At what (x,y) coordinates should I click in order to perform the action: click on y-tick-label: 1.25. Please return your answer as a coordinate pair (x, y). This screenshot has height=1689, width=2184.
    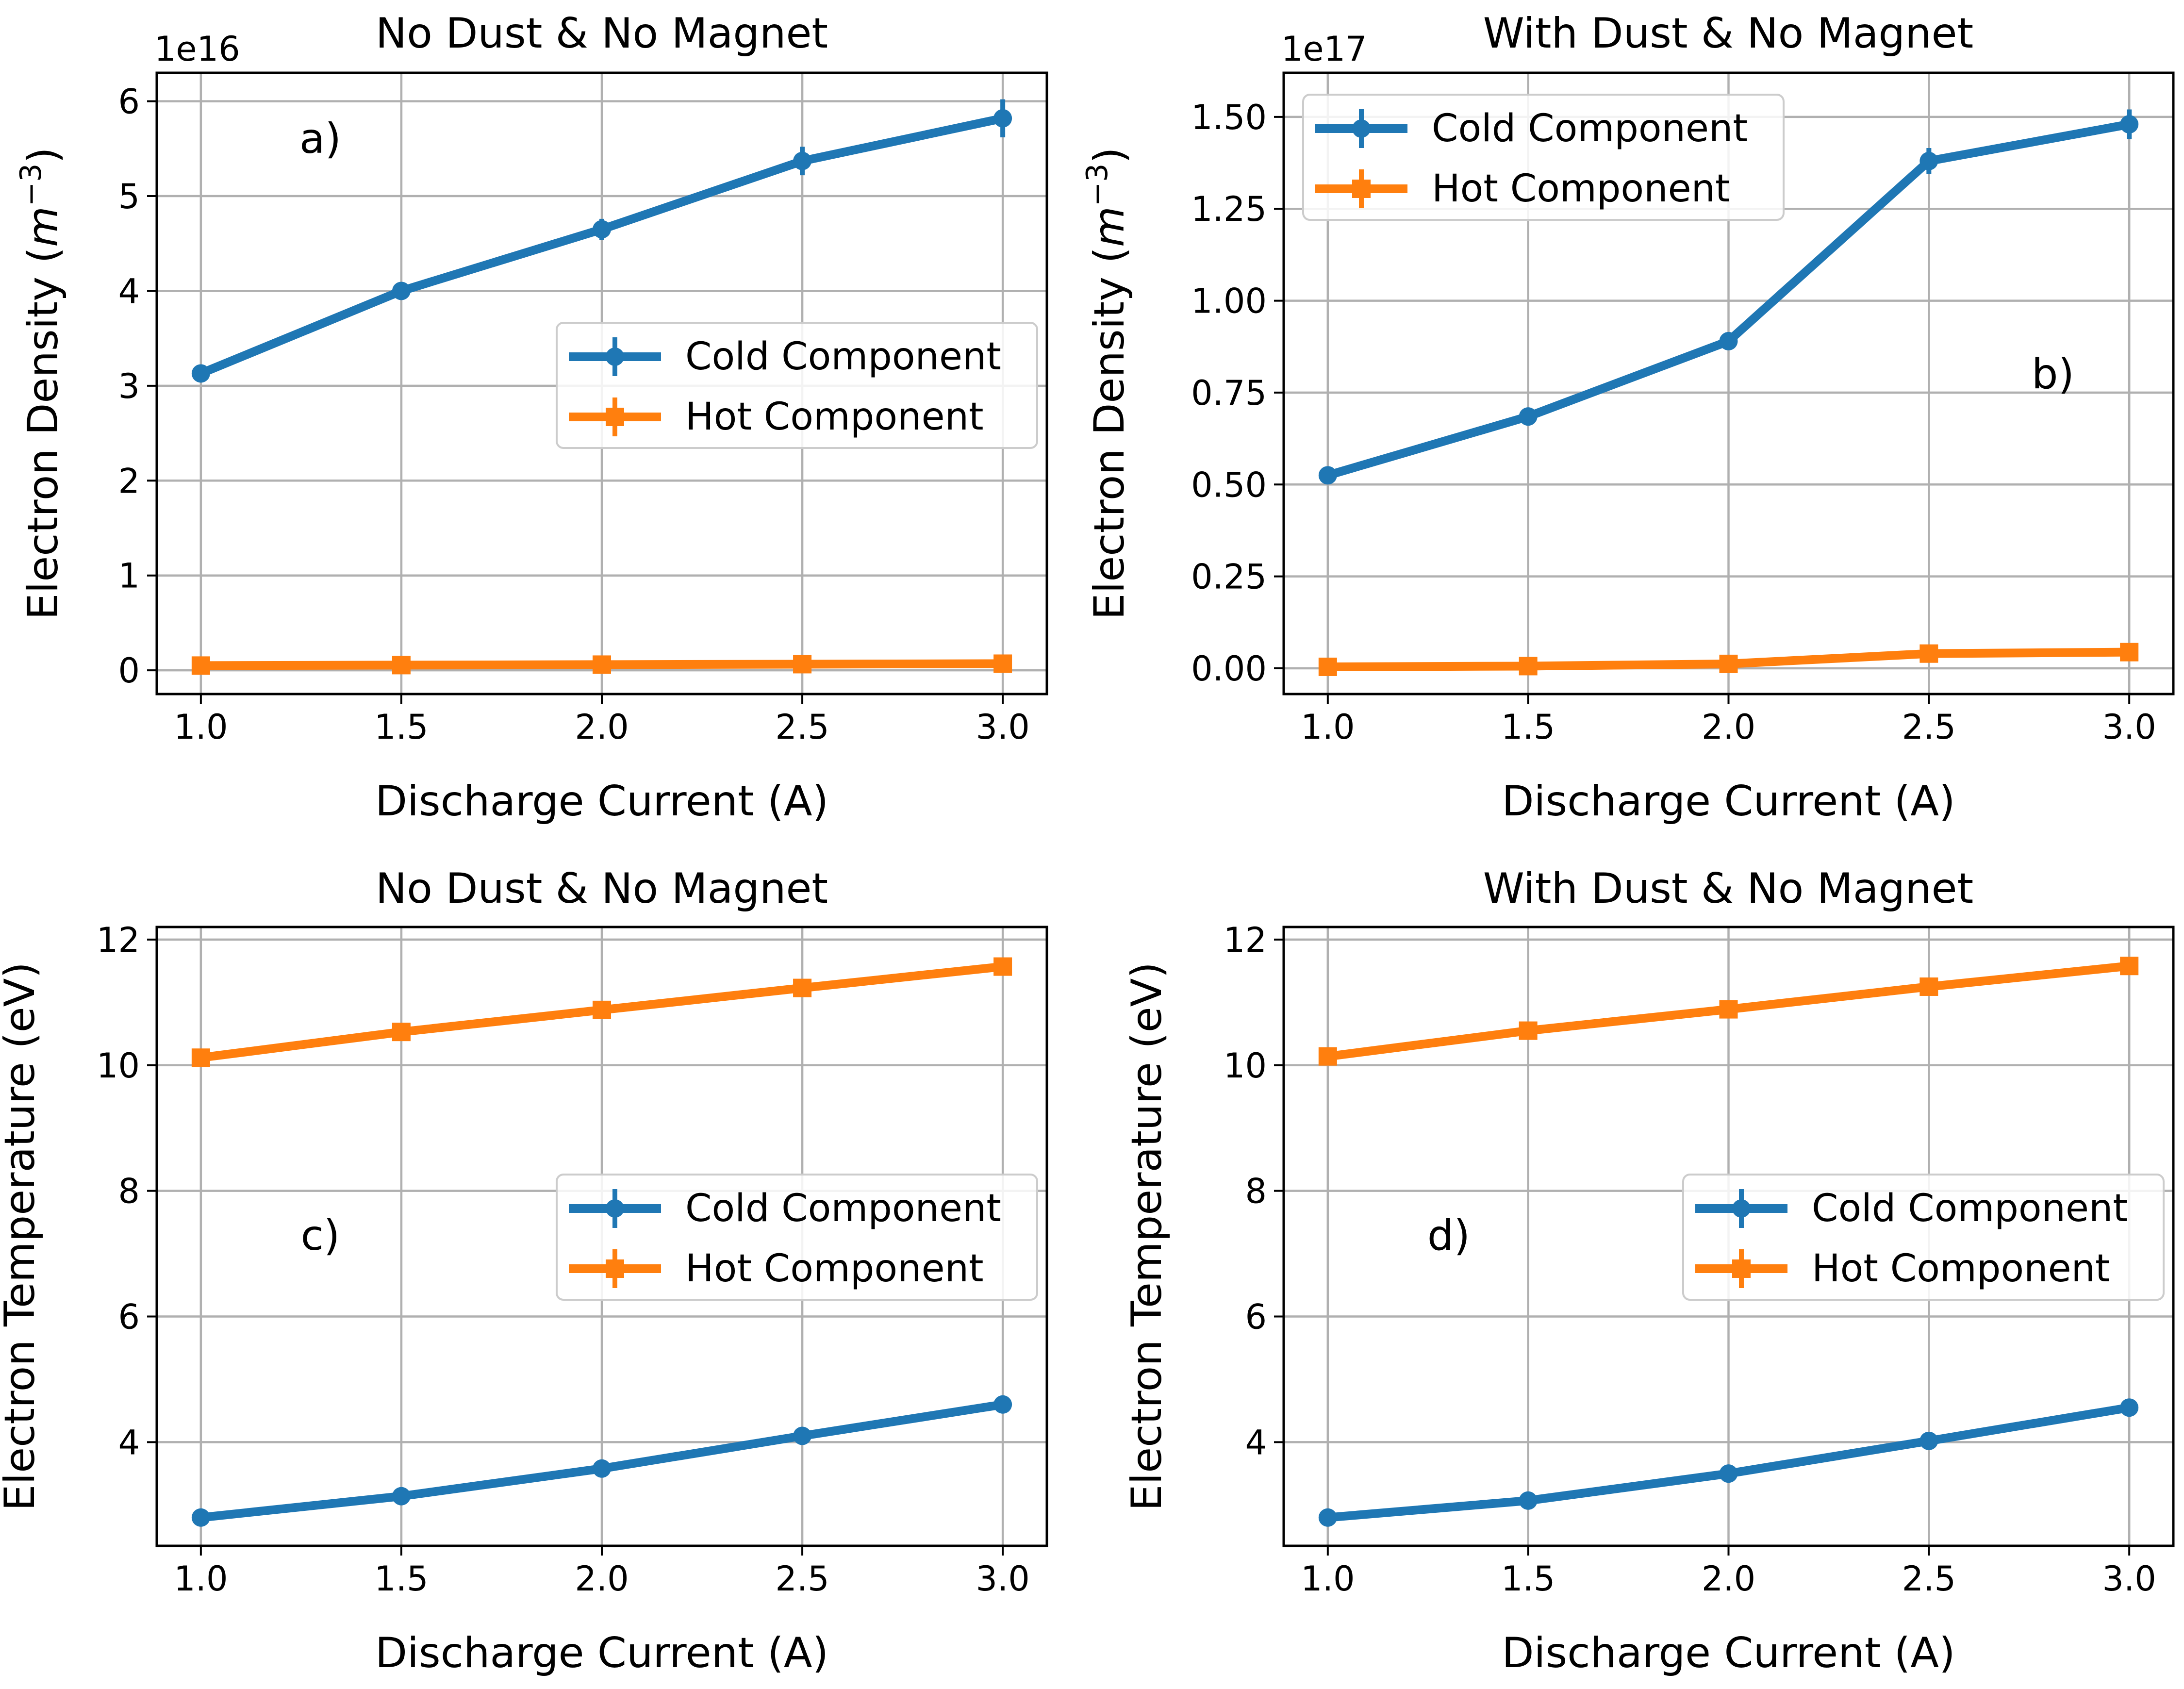
    Looking at the image, I should click on (1229, 209).